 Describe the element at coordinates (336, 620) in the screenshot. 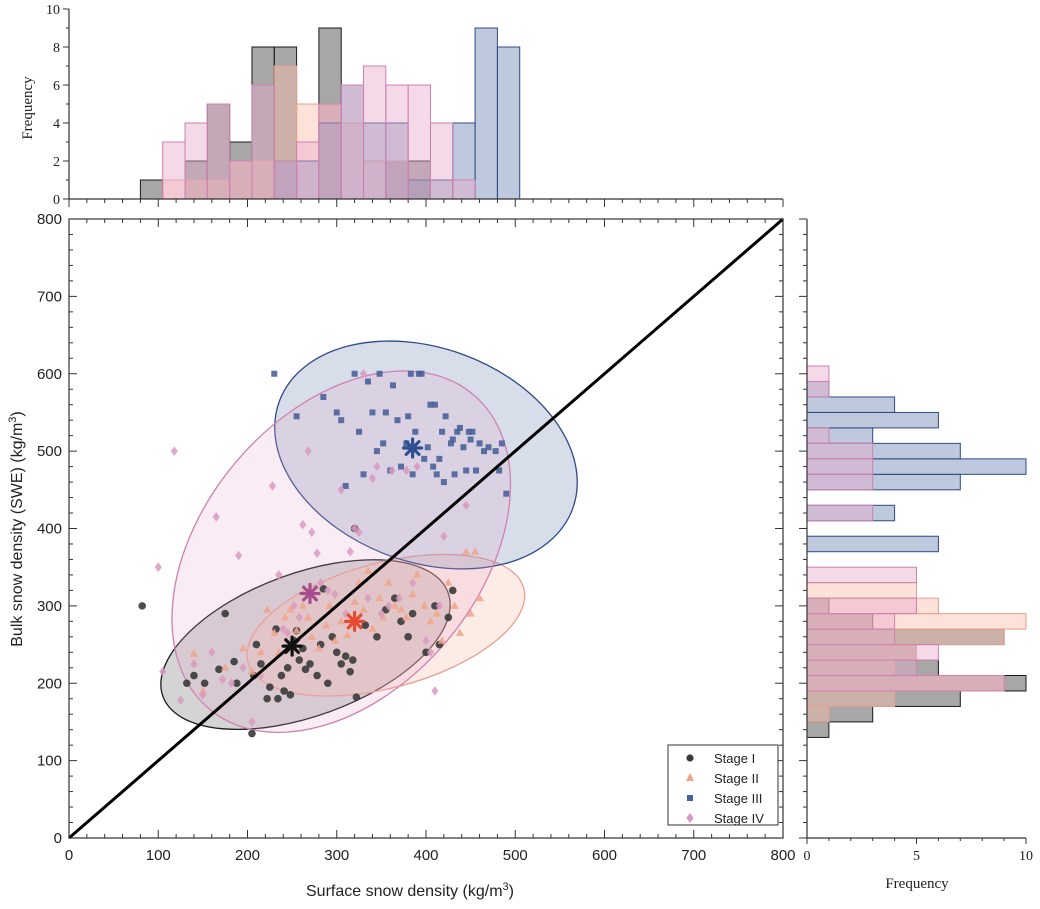

I see `points-stage-ii` at that location.